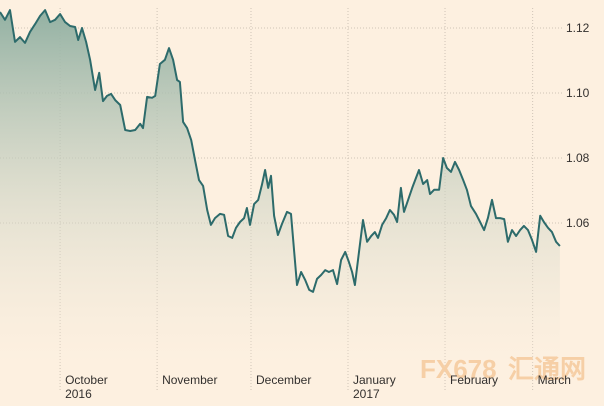 Image resolution: width=604 pixels, height=406 pixels. What do you see at coordinates (189, 380) in the screenshot?
I see `x-tick-label: November` at bounding box center [189, 380].